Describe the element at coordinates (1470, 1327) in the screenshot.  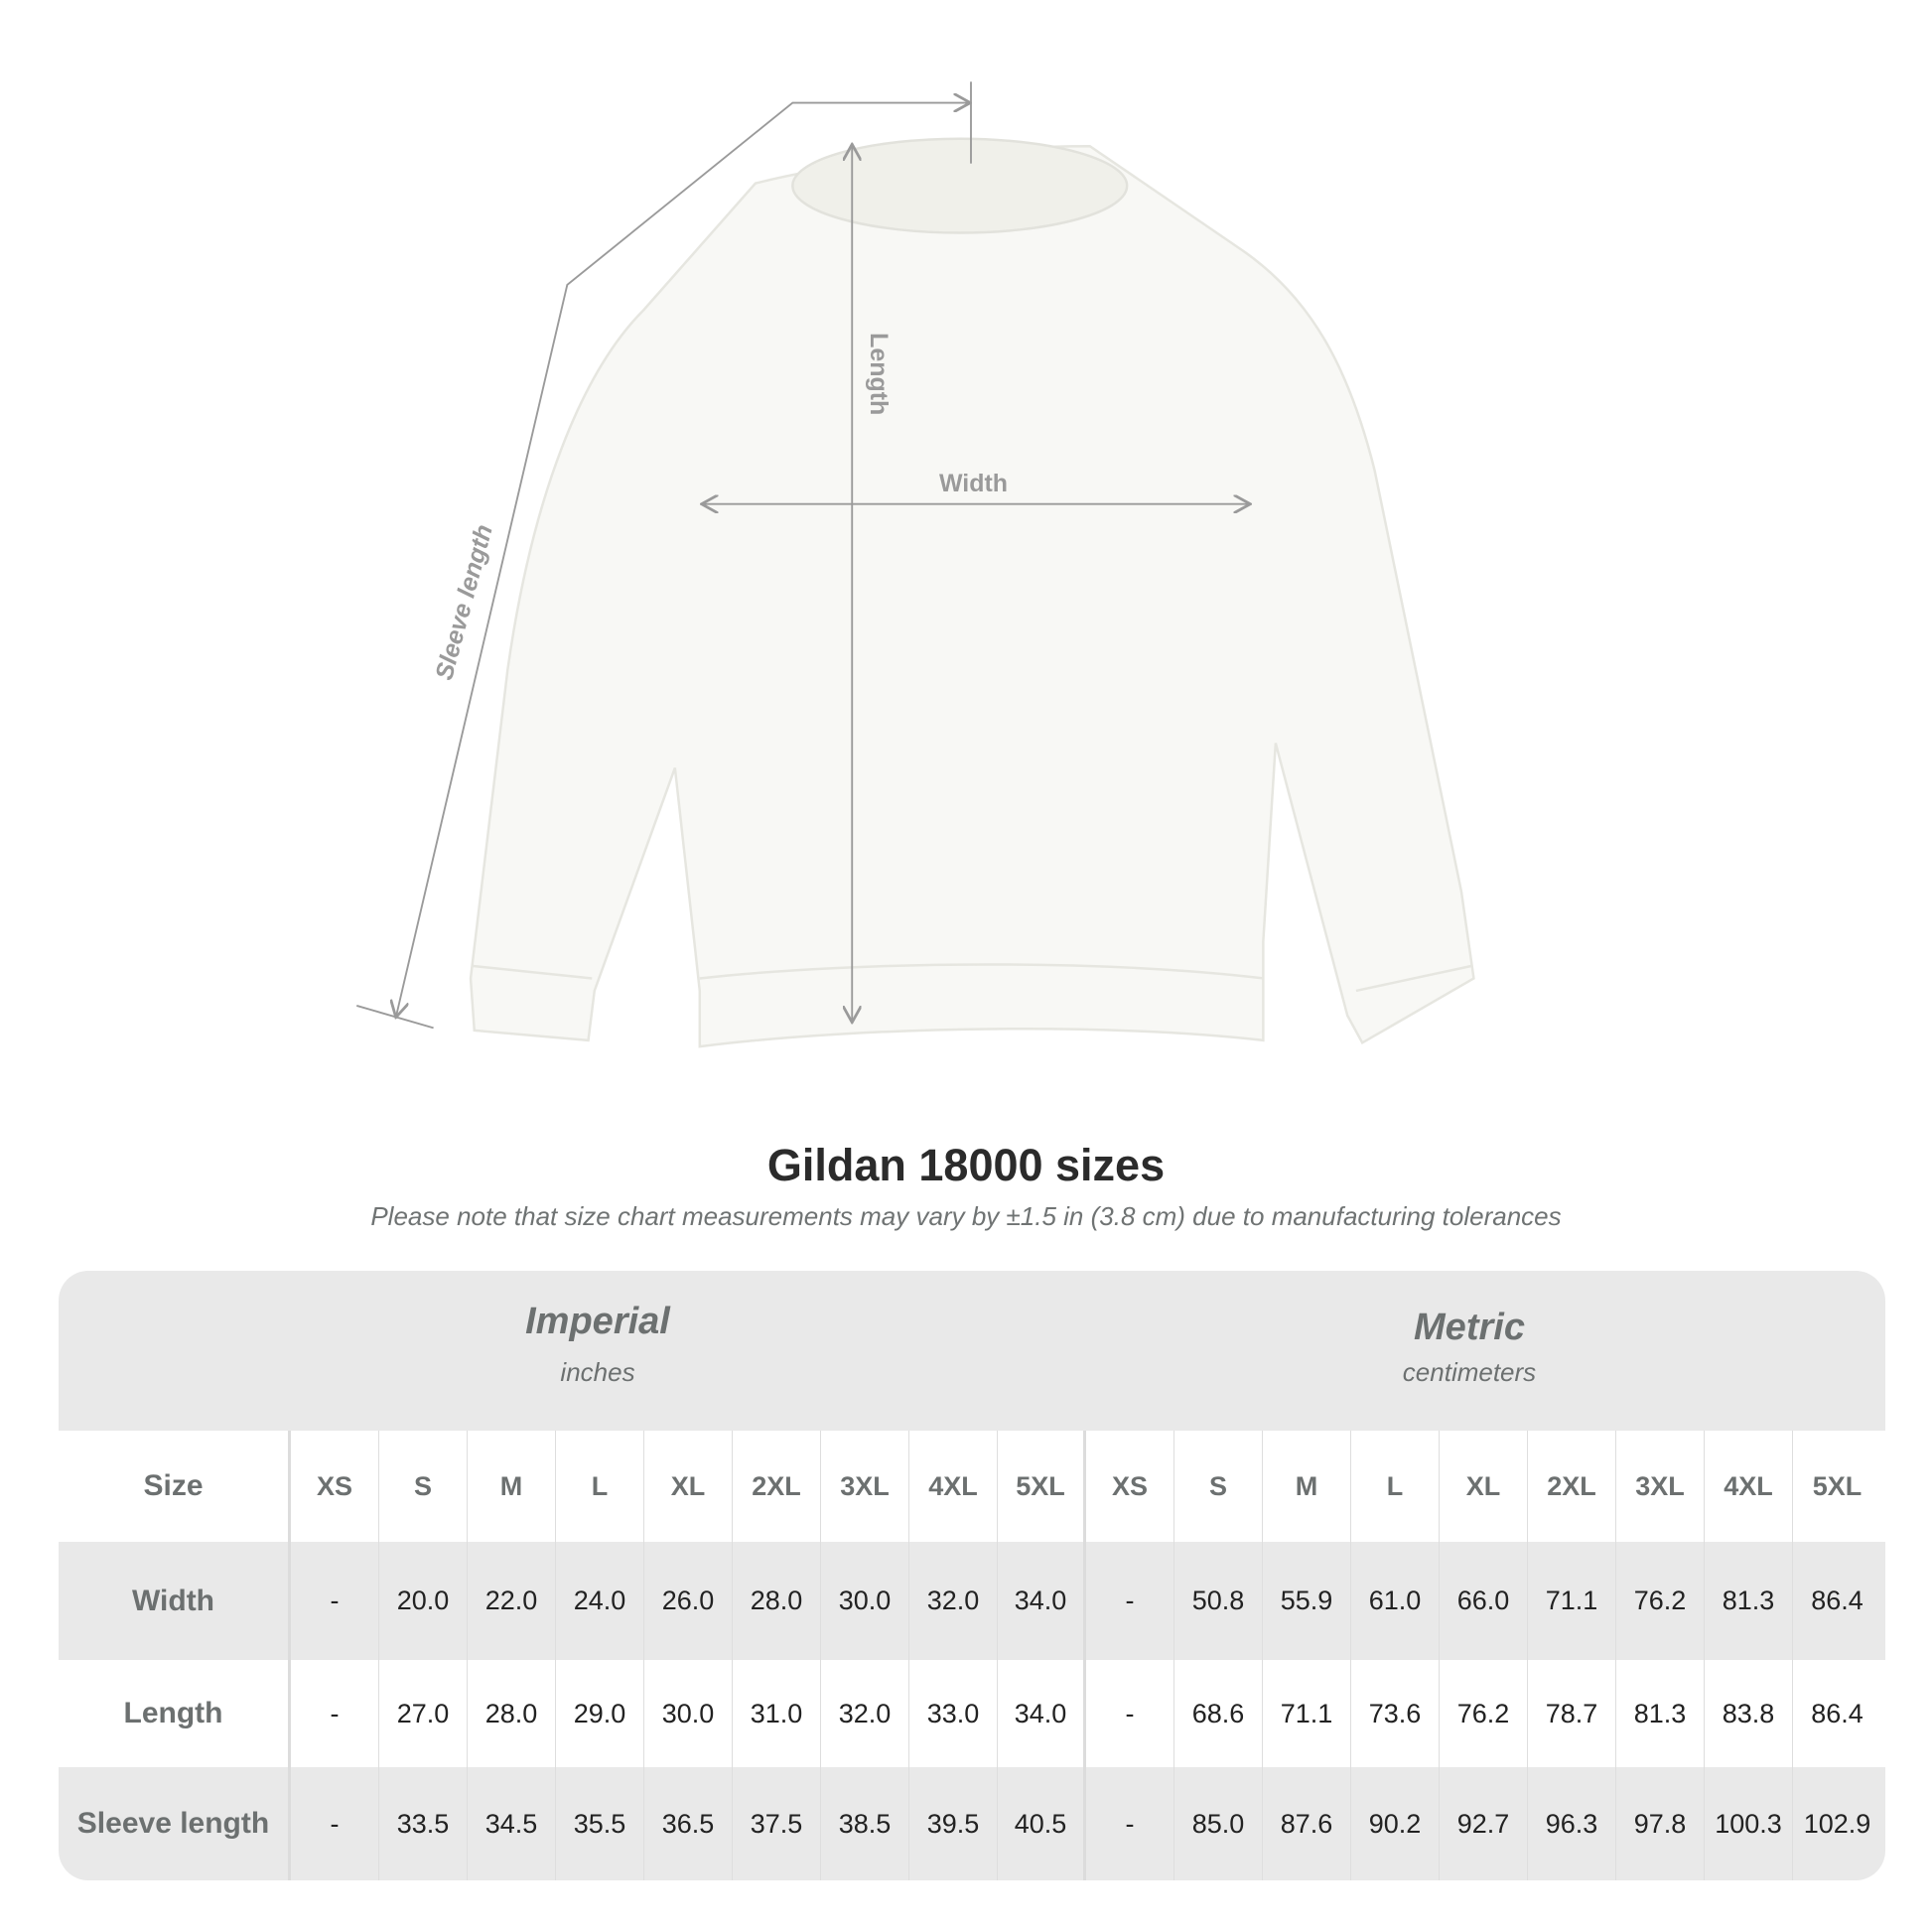
I see `metric-title: Metric` at that location.